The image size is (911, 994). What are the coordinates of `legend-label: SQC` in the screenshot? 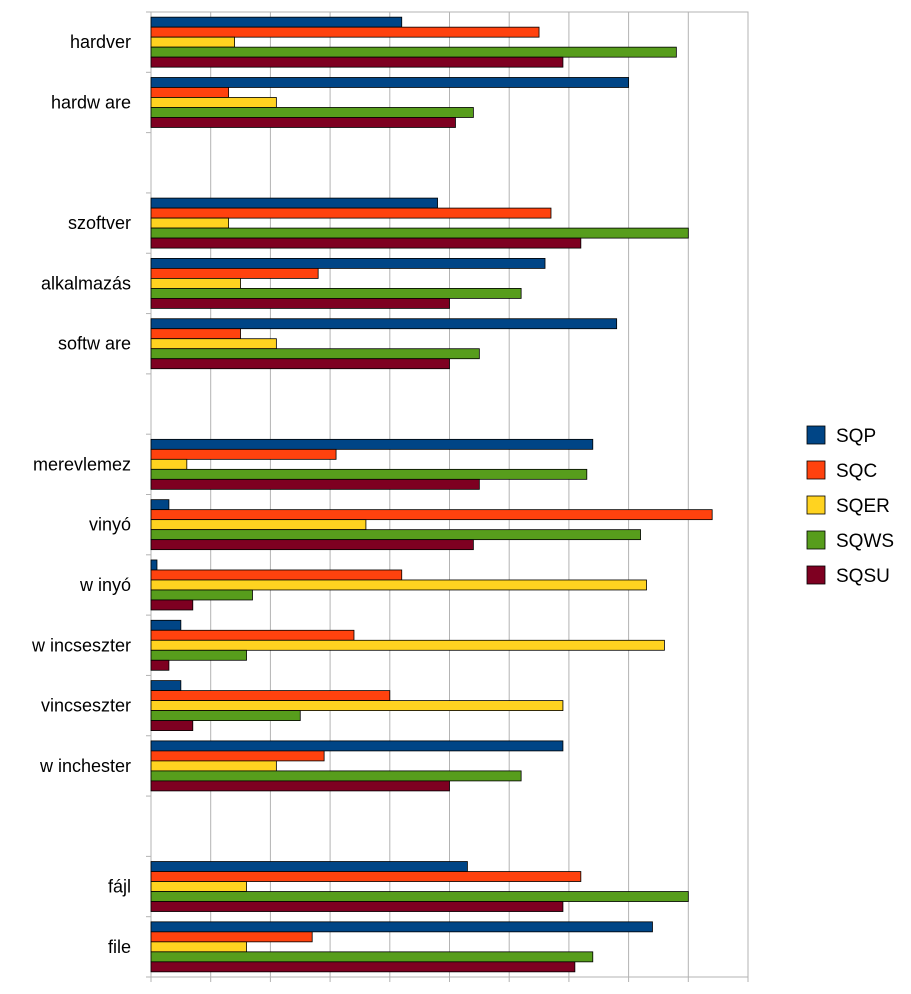 It's located at (856, 471).